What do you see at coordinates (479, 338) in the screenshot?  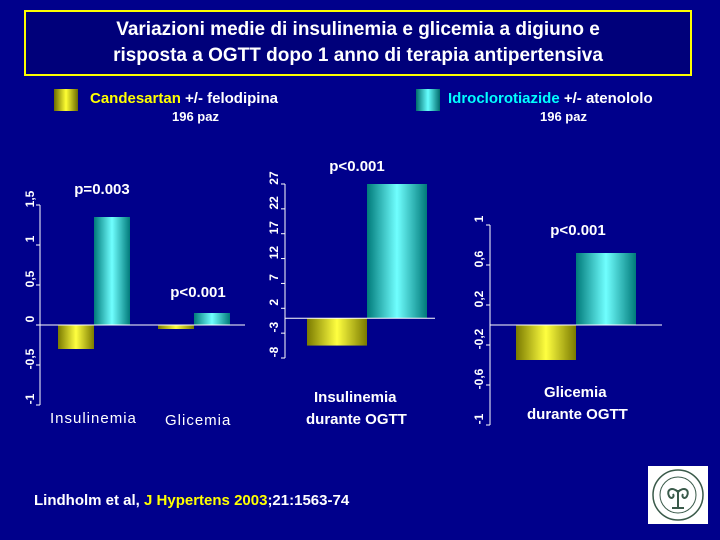 I see `y-tick-label: -0,2` at bounding box center [479, 338].